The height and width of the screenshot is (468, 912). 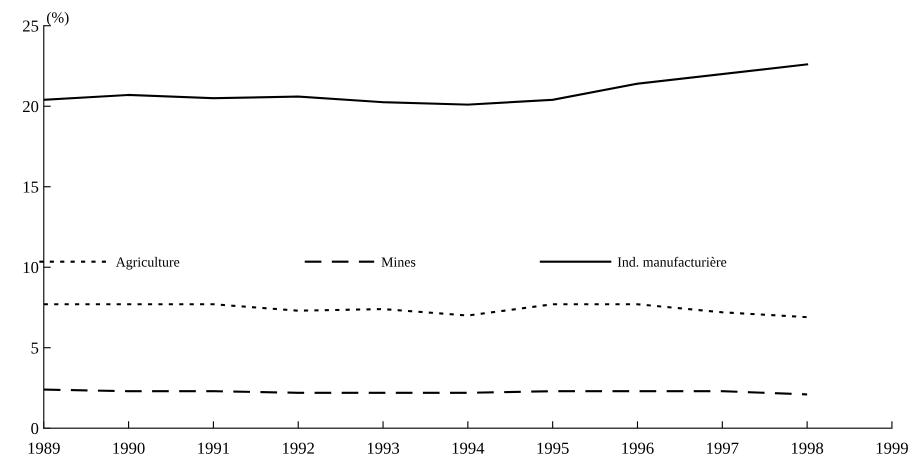 What do you see at coordinates (214, 448) in the screenshot?
I see `x-tick-label: 1991` at bounding box center [214, 448].